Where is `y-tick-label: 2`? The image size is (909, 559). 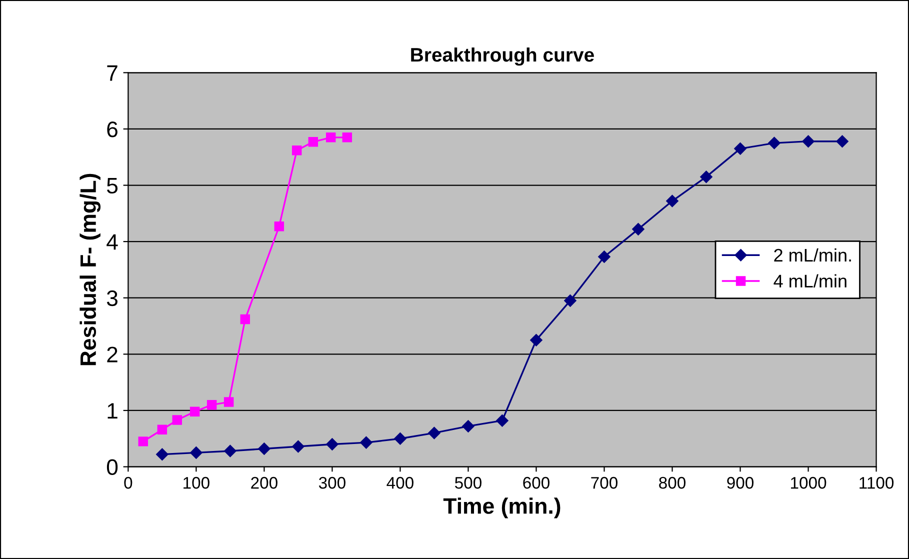
y-tick-label: 2 is located at coordinates (112, 354).